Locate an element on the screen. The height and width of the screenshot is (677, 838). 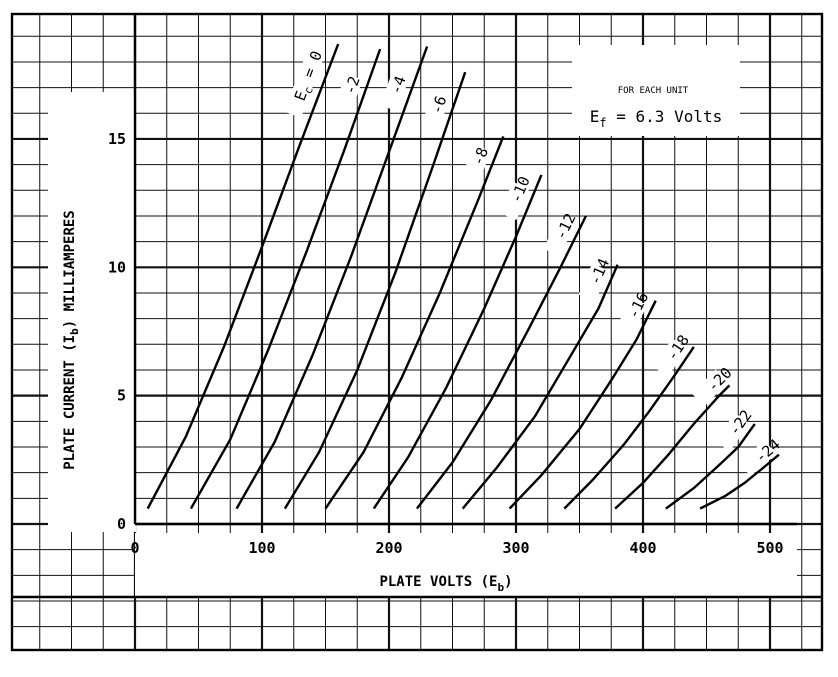
x-axis-panel is located at coordinates (466, 565).